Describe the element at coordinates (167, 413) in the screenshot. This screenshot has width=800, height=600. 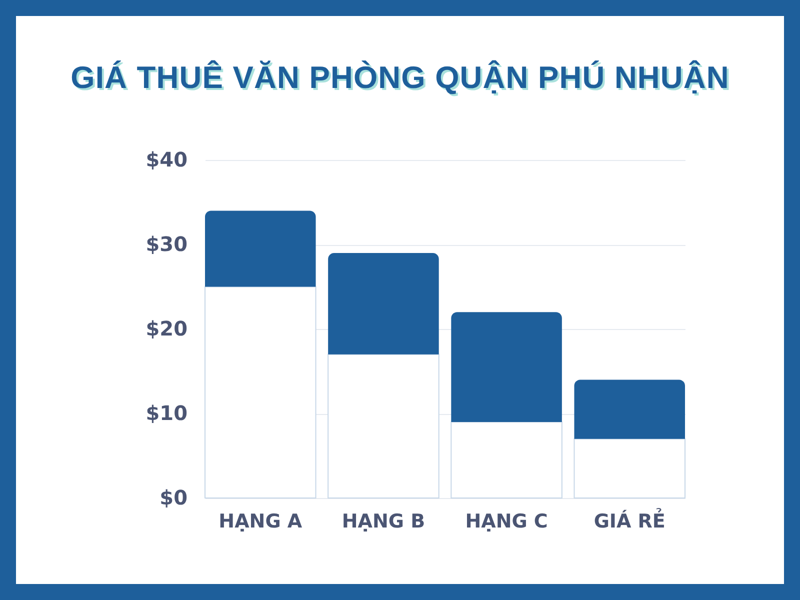
I see `y-tick-label: $10` at that location.